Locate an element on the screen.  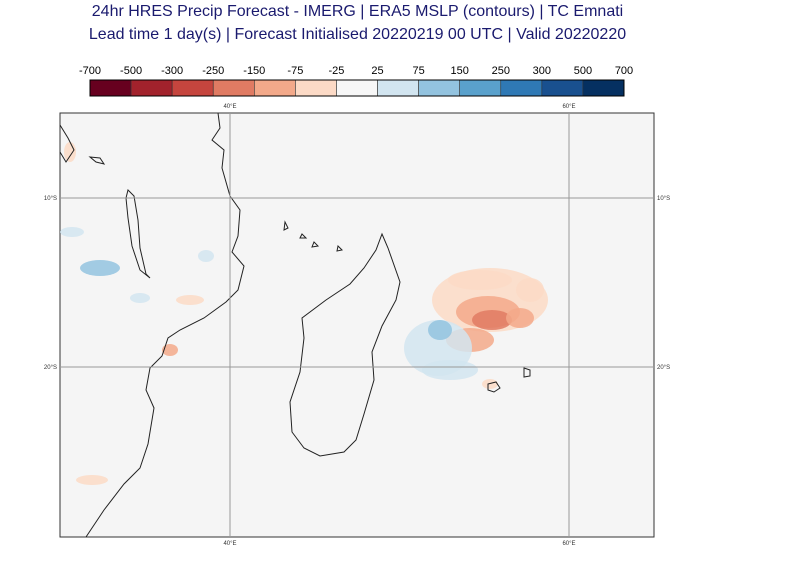
lake-victoria-outline is located at coordinates (67, 143).